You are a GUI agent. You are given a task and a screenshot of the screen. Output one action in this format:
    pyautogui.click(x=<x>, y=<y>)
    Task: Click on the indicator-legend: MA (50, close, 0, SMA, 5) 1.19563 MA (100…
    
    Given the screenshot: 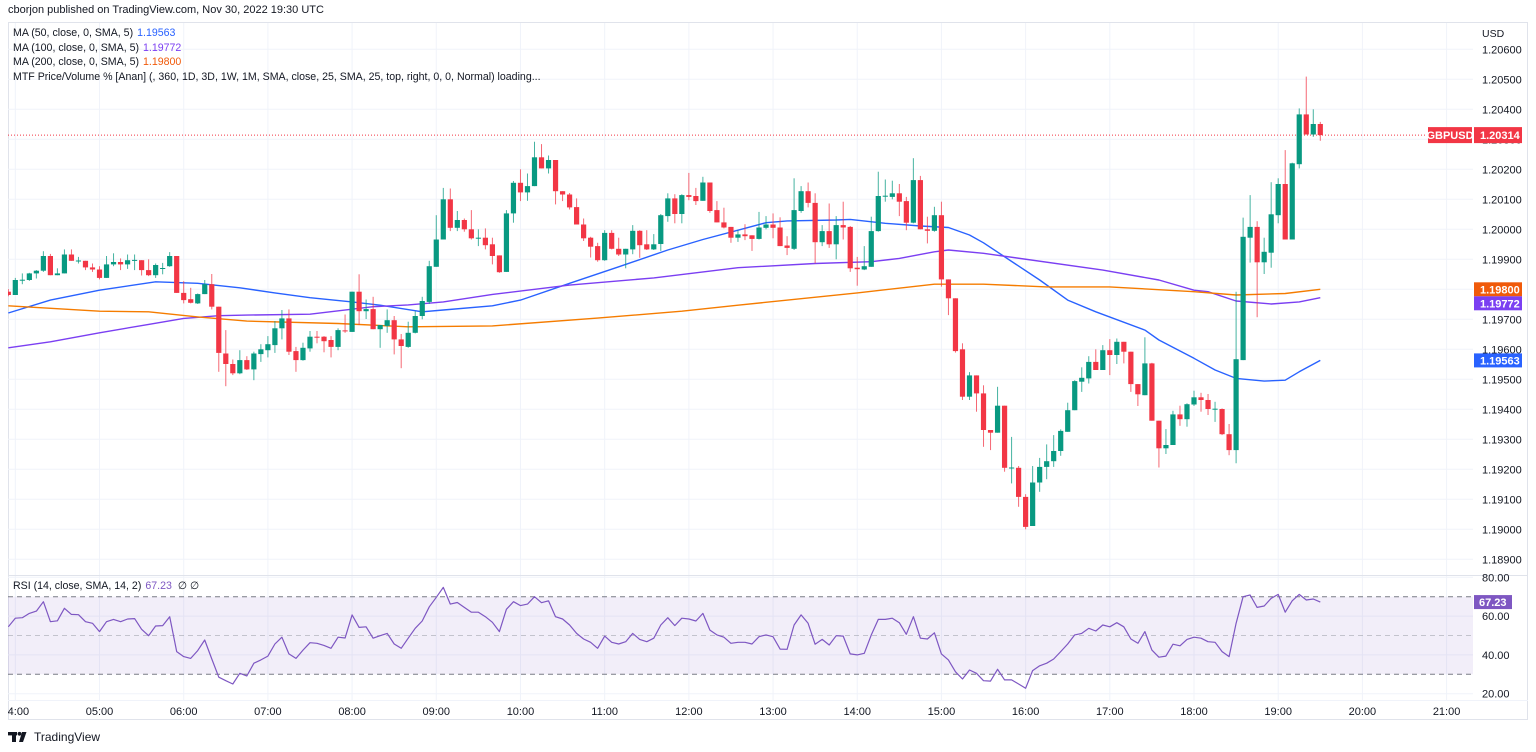 What is the action you would take?
    pyautogui.click(x=277, y=55)
    